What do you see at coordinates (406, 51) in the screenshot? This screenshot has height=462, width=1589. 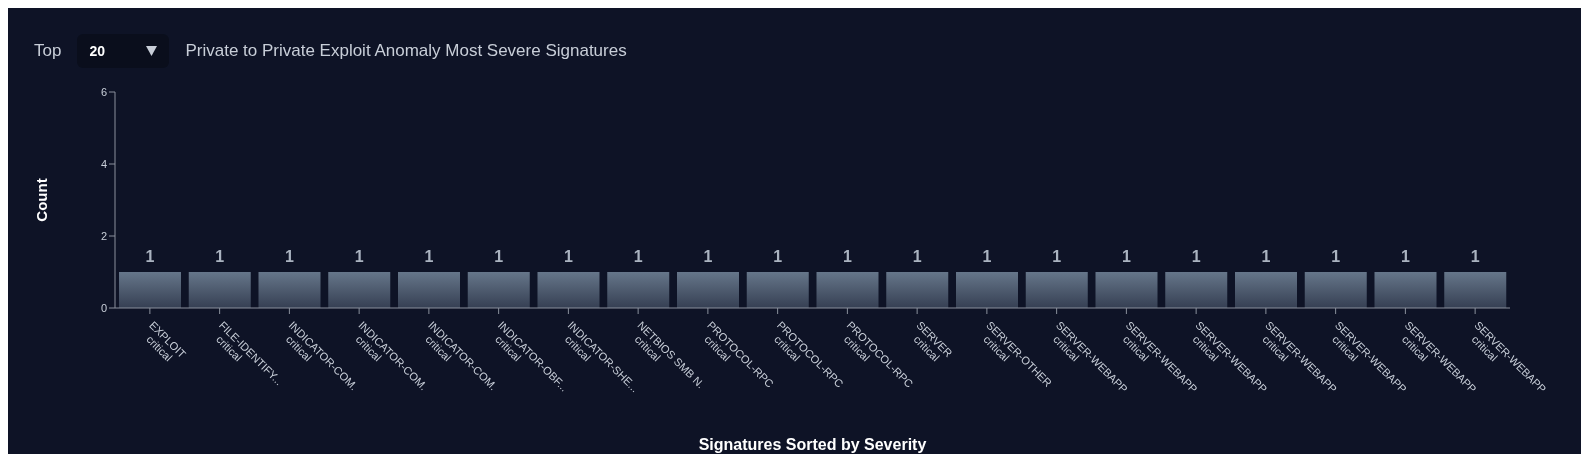 I see `chart-title: Private to Private Exploit Anomaly Most Severe Signatures` at bounding box center [406, 51].